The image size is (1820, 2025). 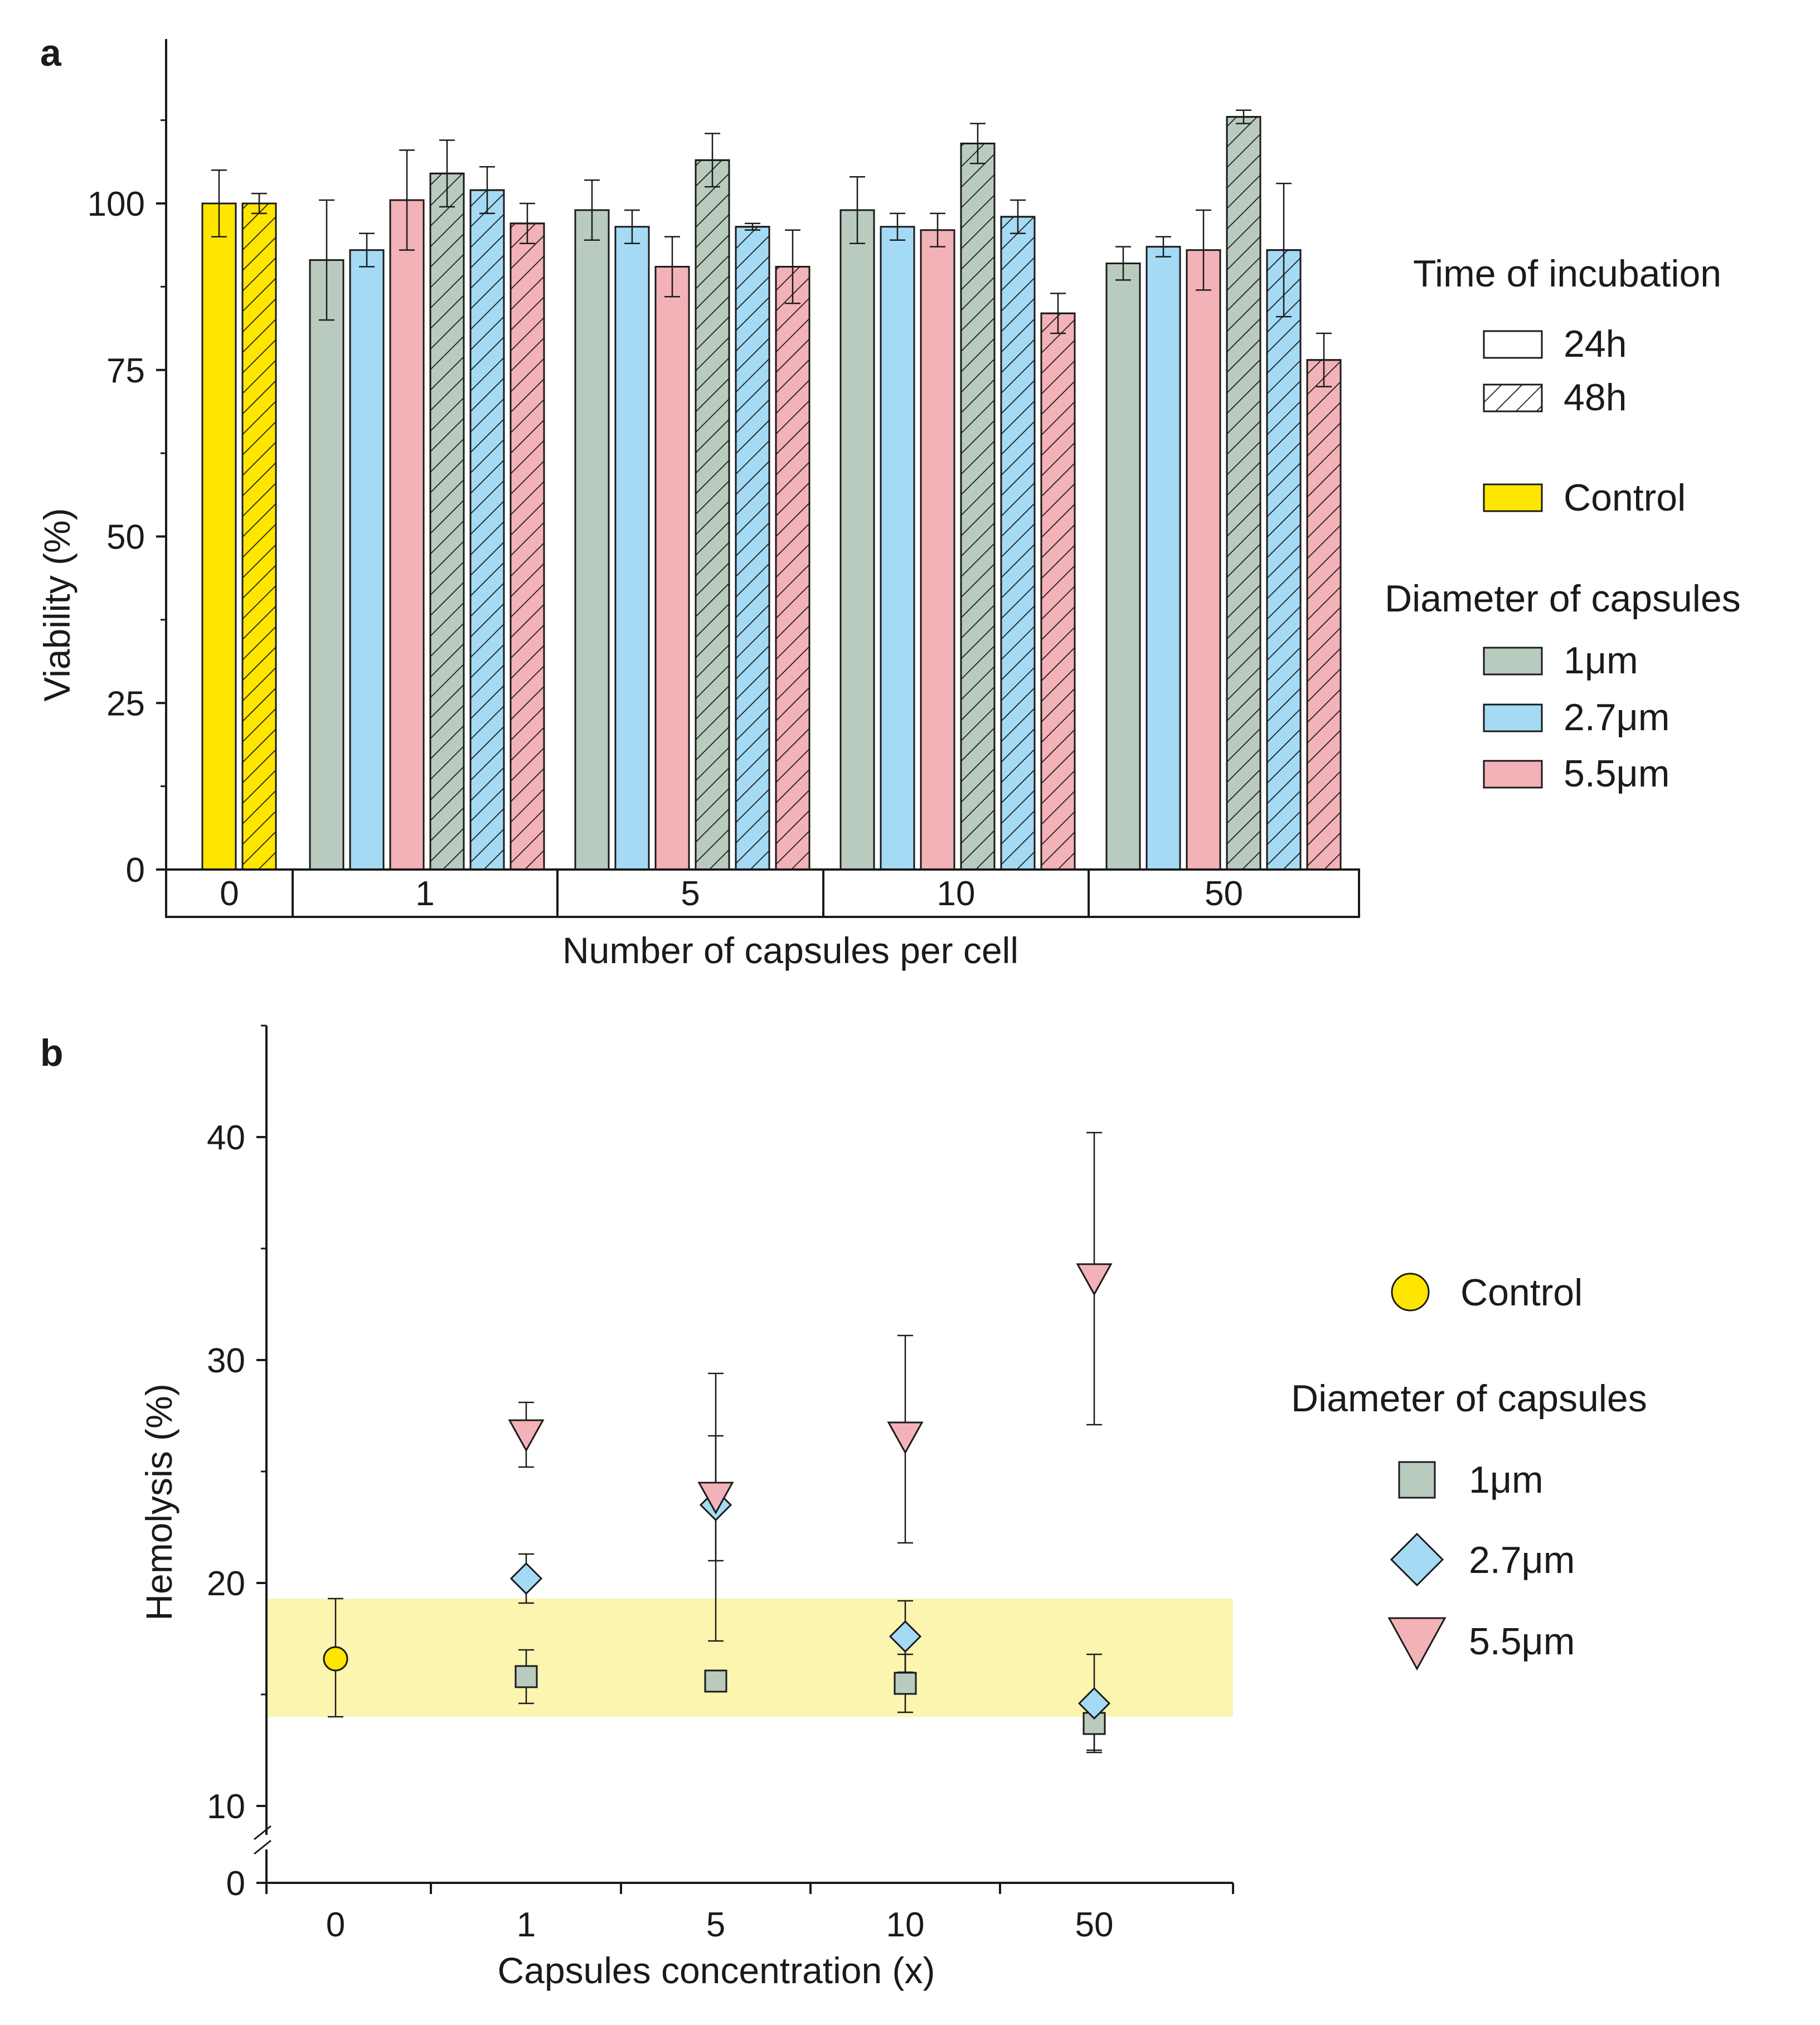 What do you see at coordinates (1595, 344) in the screenshot?
I see `legend-24h-label: 24h` at bounding box center [1595, 344].